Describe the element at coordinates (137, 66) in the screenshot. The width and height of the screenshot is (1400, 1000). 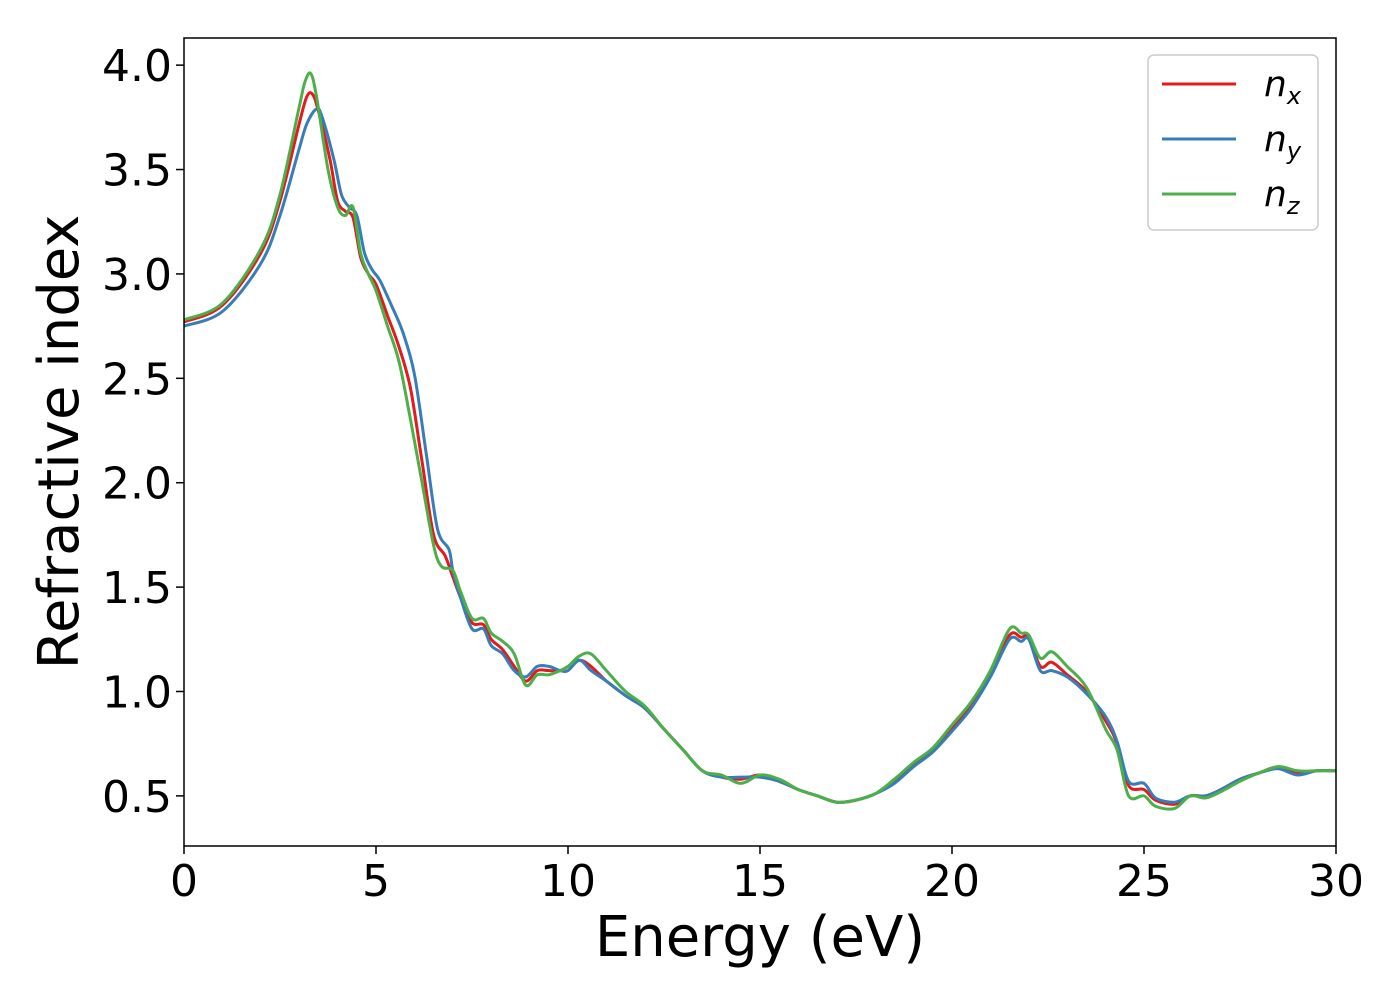
I see `y-tick-label: 4.0` at that location.